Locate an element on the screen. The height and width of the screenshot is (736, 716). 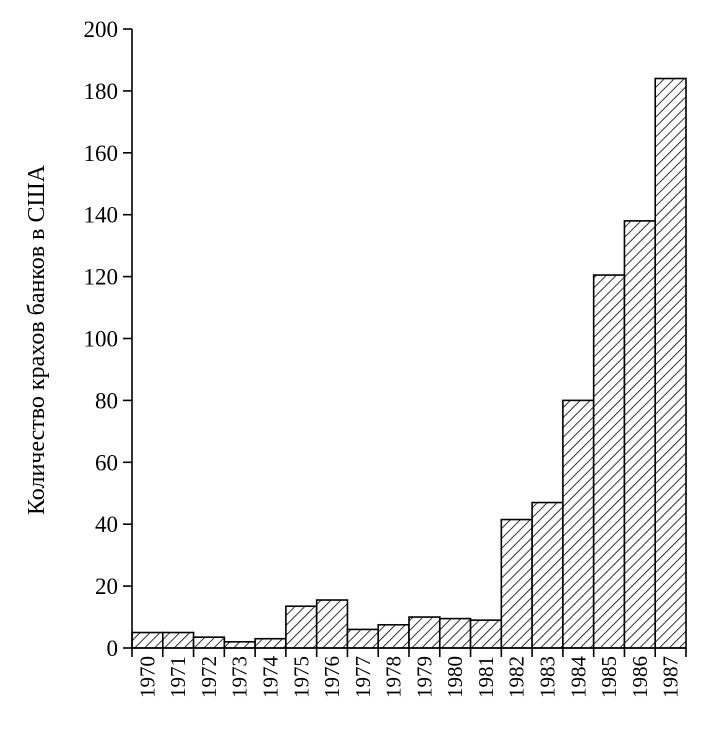
x-tick-label-1976: 1976 is located at coordinates (332, 677).